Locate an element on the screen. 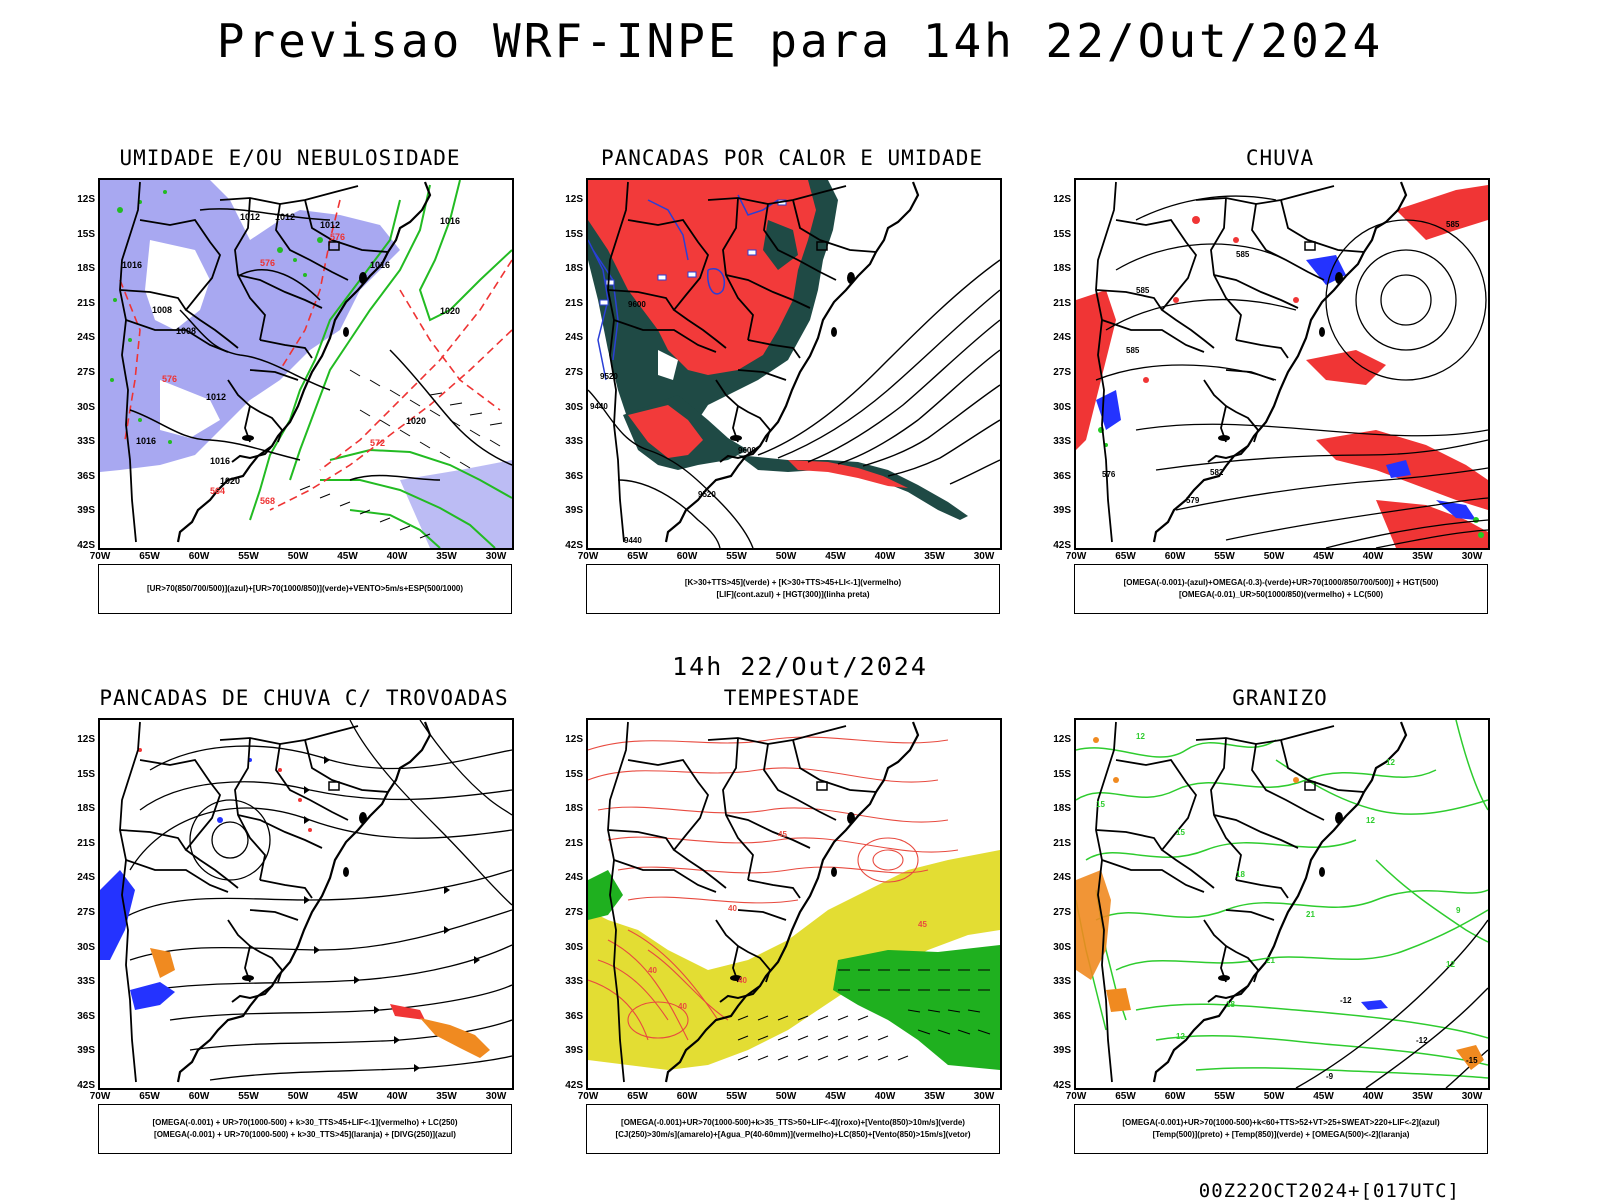  map-tempestade: 40 40 45 45 40 40 is located at coordinates (794, 904).